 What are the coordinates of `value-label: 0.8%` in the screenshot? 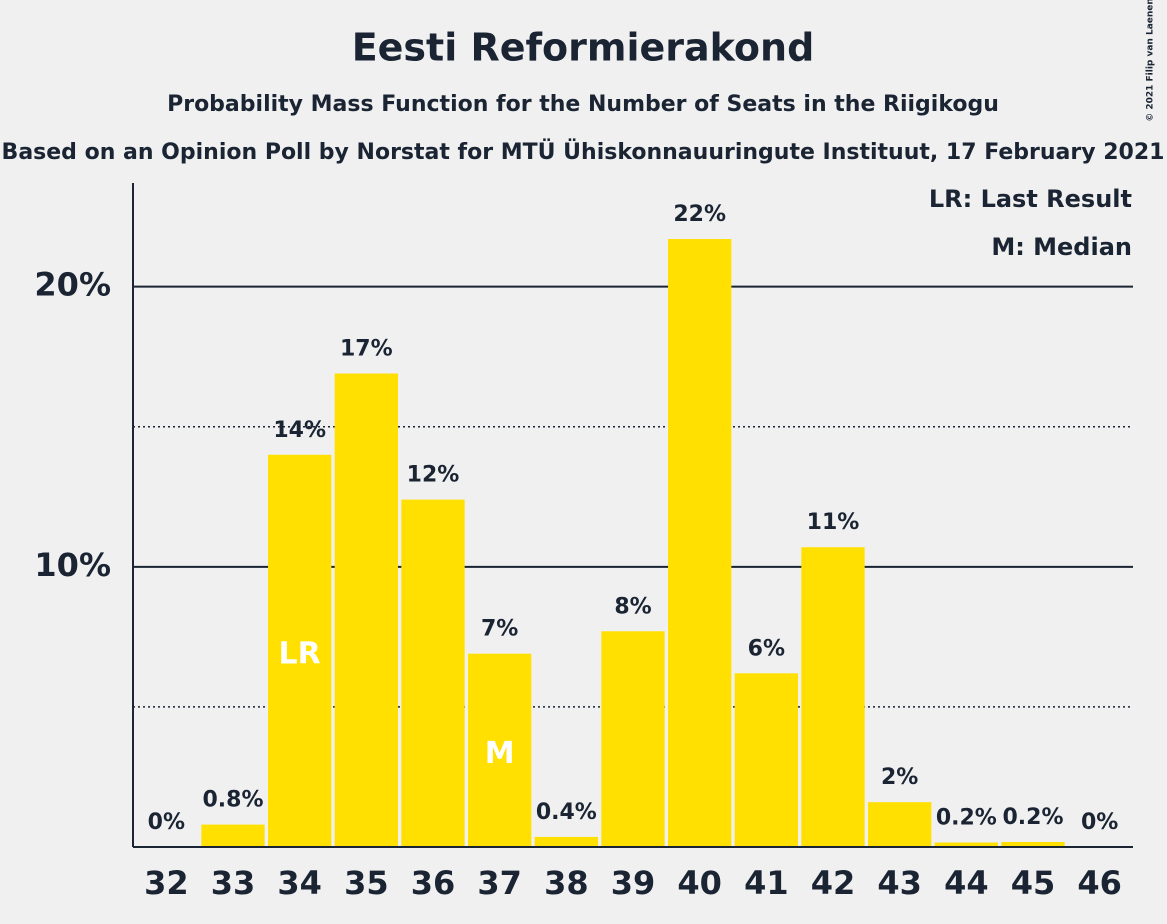 It's located at (232, 800).